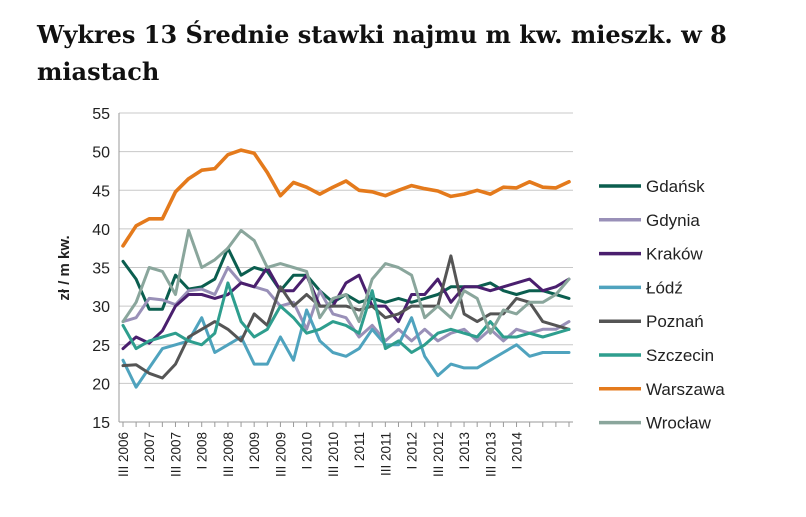  I want to click on legend-label: Kraków, so click(674, 254).